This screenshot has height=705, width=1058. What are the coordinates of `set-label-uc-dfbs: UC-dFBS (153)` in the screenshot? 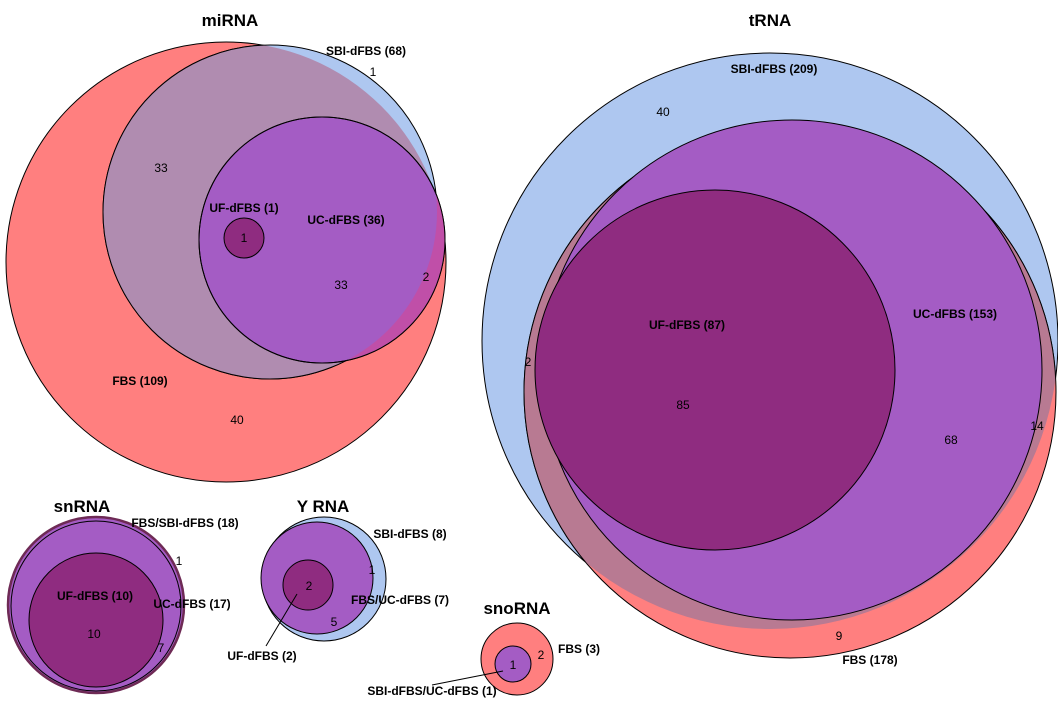 It's located at (955, 314).